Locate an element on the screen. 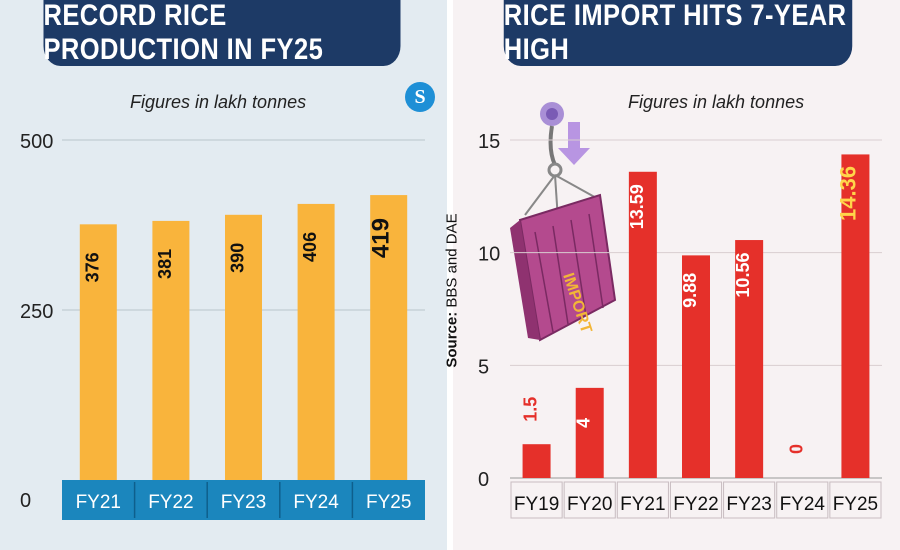 The width and height of the screenshot is (900, 550). production-x-tick-label: FY25 is located at coordinates (388, 502).